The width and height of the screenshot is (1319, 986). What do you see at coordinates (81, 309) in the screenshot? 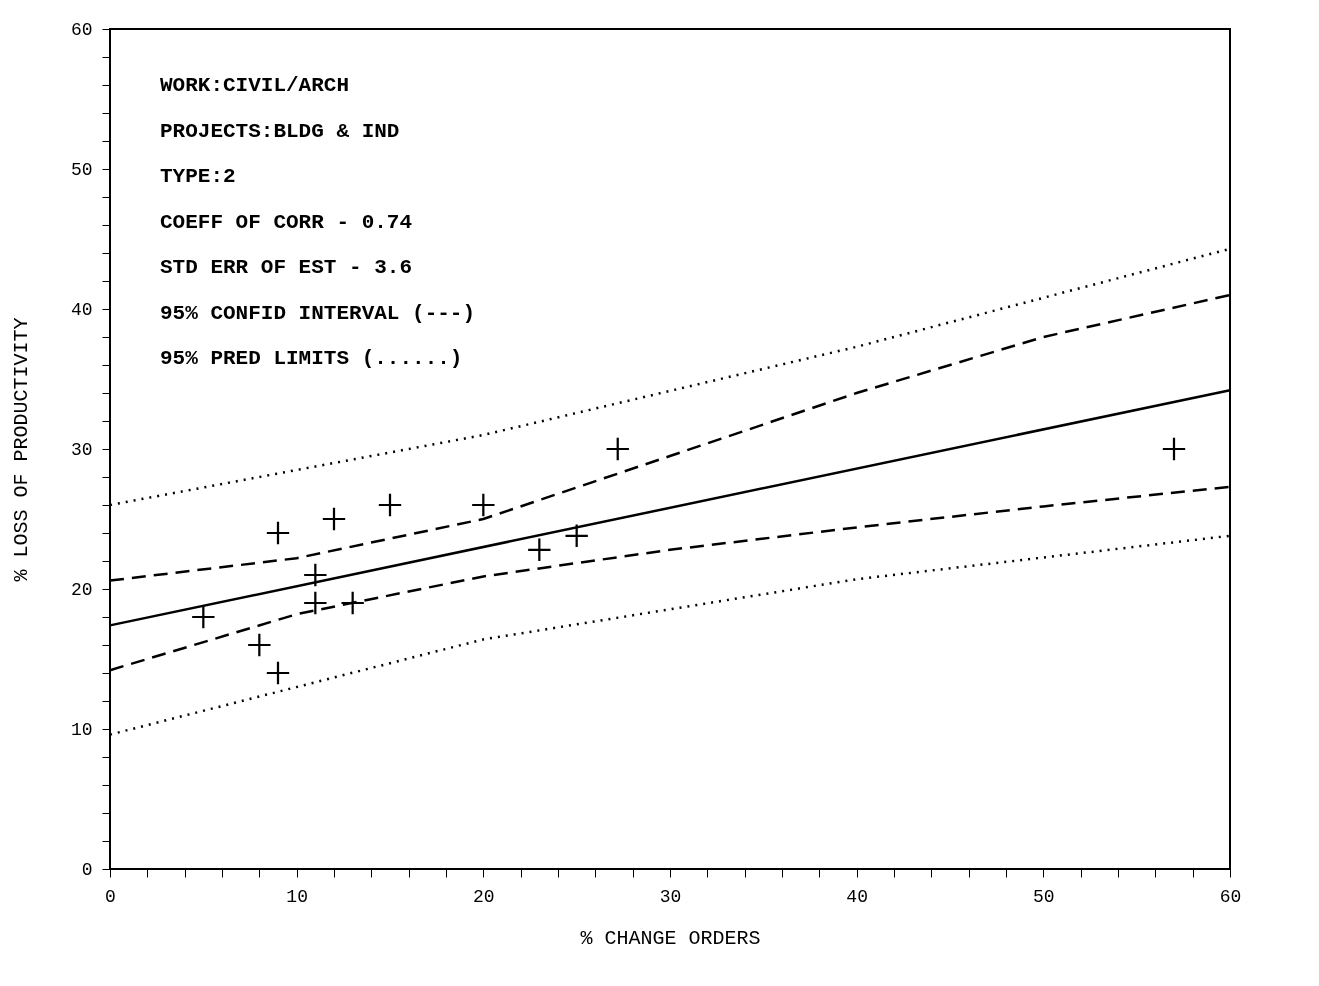
I see `y-tick-label: 40` at bounding box center [81, 309].